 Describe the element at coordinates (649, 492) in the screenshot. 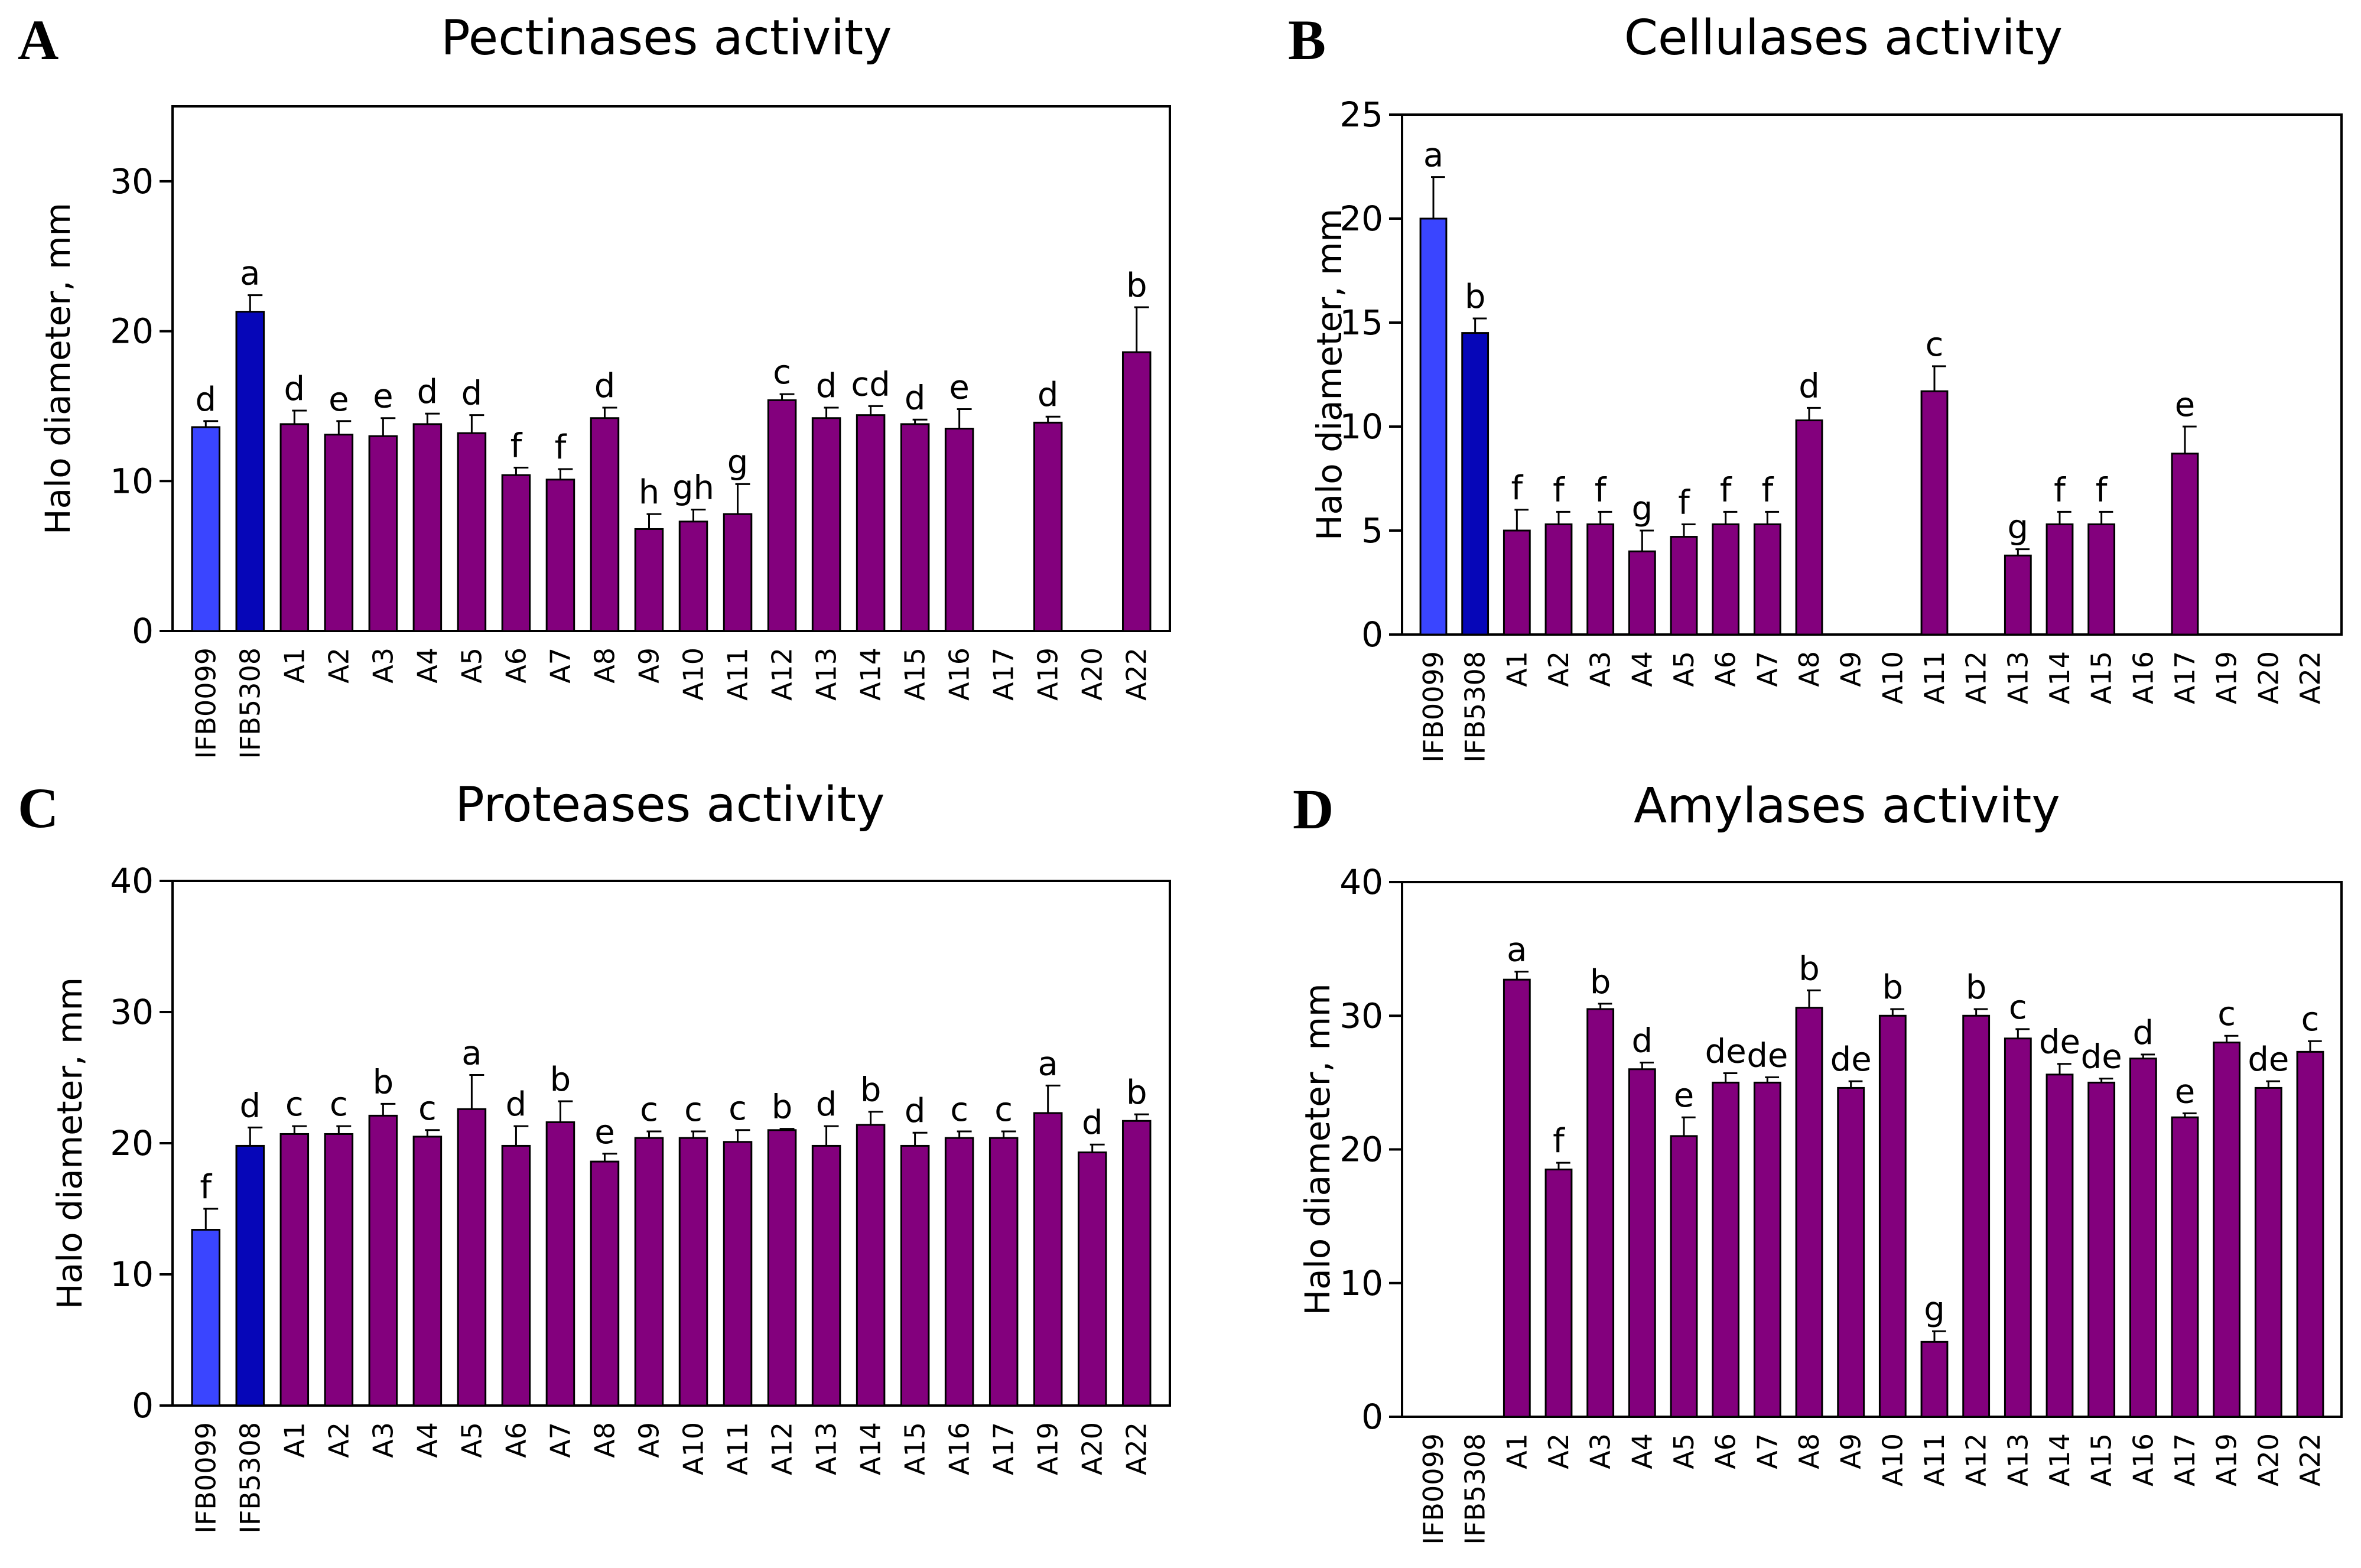

I see `significance-letter: h` at that location.